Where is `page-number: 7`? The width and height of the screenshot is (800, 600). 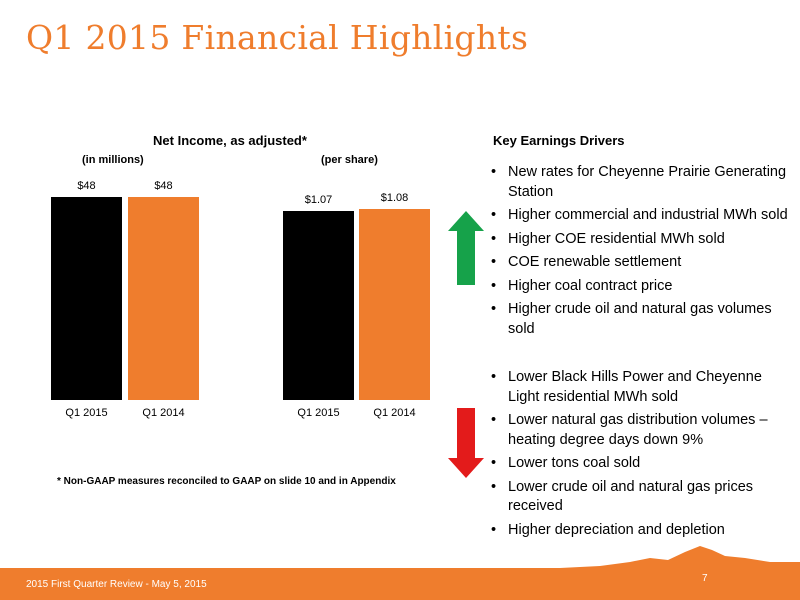
page-number: 7 is located at coordinates (705, 578).